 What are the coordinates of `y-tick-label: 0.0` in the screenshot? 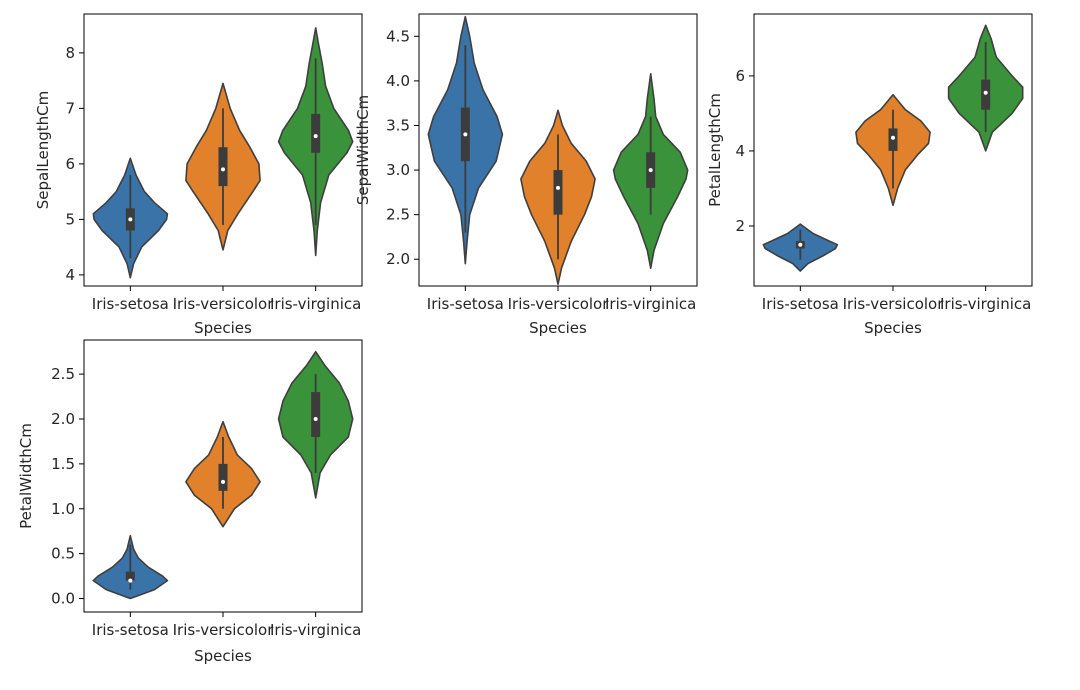 It's located at (63, 599).